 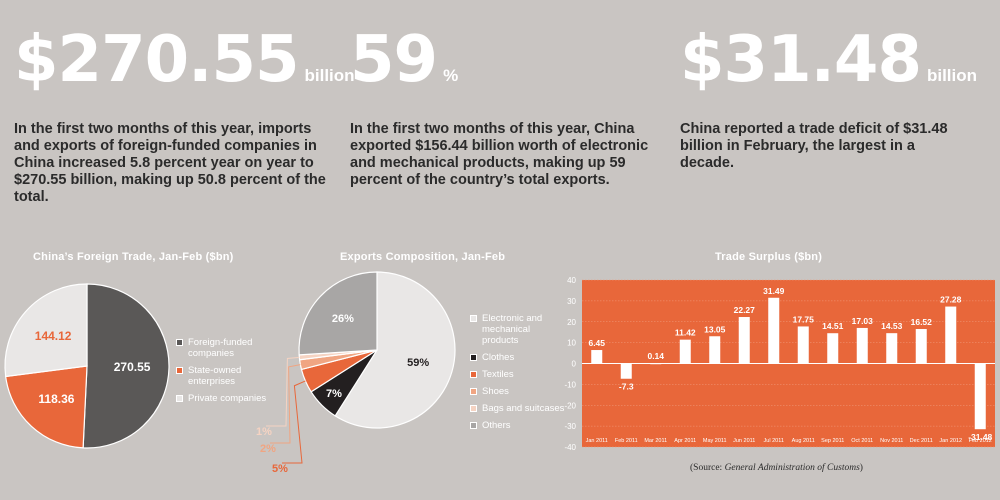 What do you see at coordinates (715, 329) in the screenshot?
I see `bar-value-label: 13.05` at bounding box center [715, 329].